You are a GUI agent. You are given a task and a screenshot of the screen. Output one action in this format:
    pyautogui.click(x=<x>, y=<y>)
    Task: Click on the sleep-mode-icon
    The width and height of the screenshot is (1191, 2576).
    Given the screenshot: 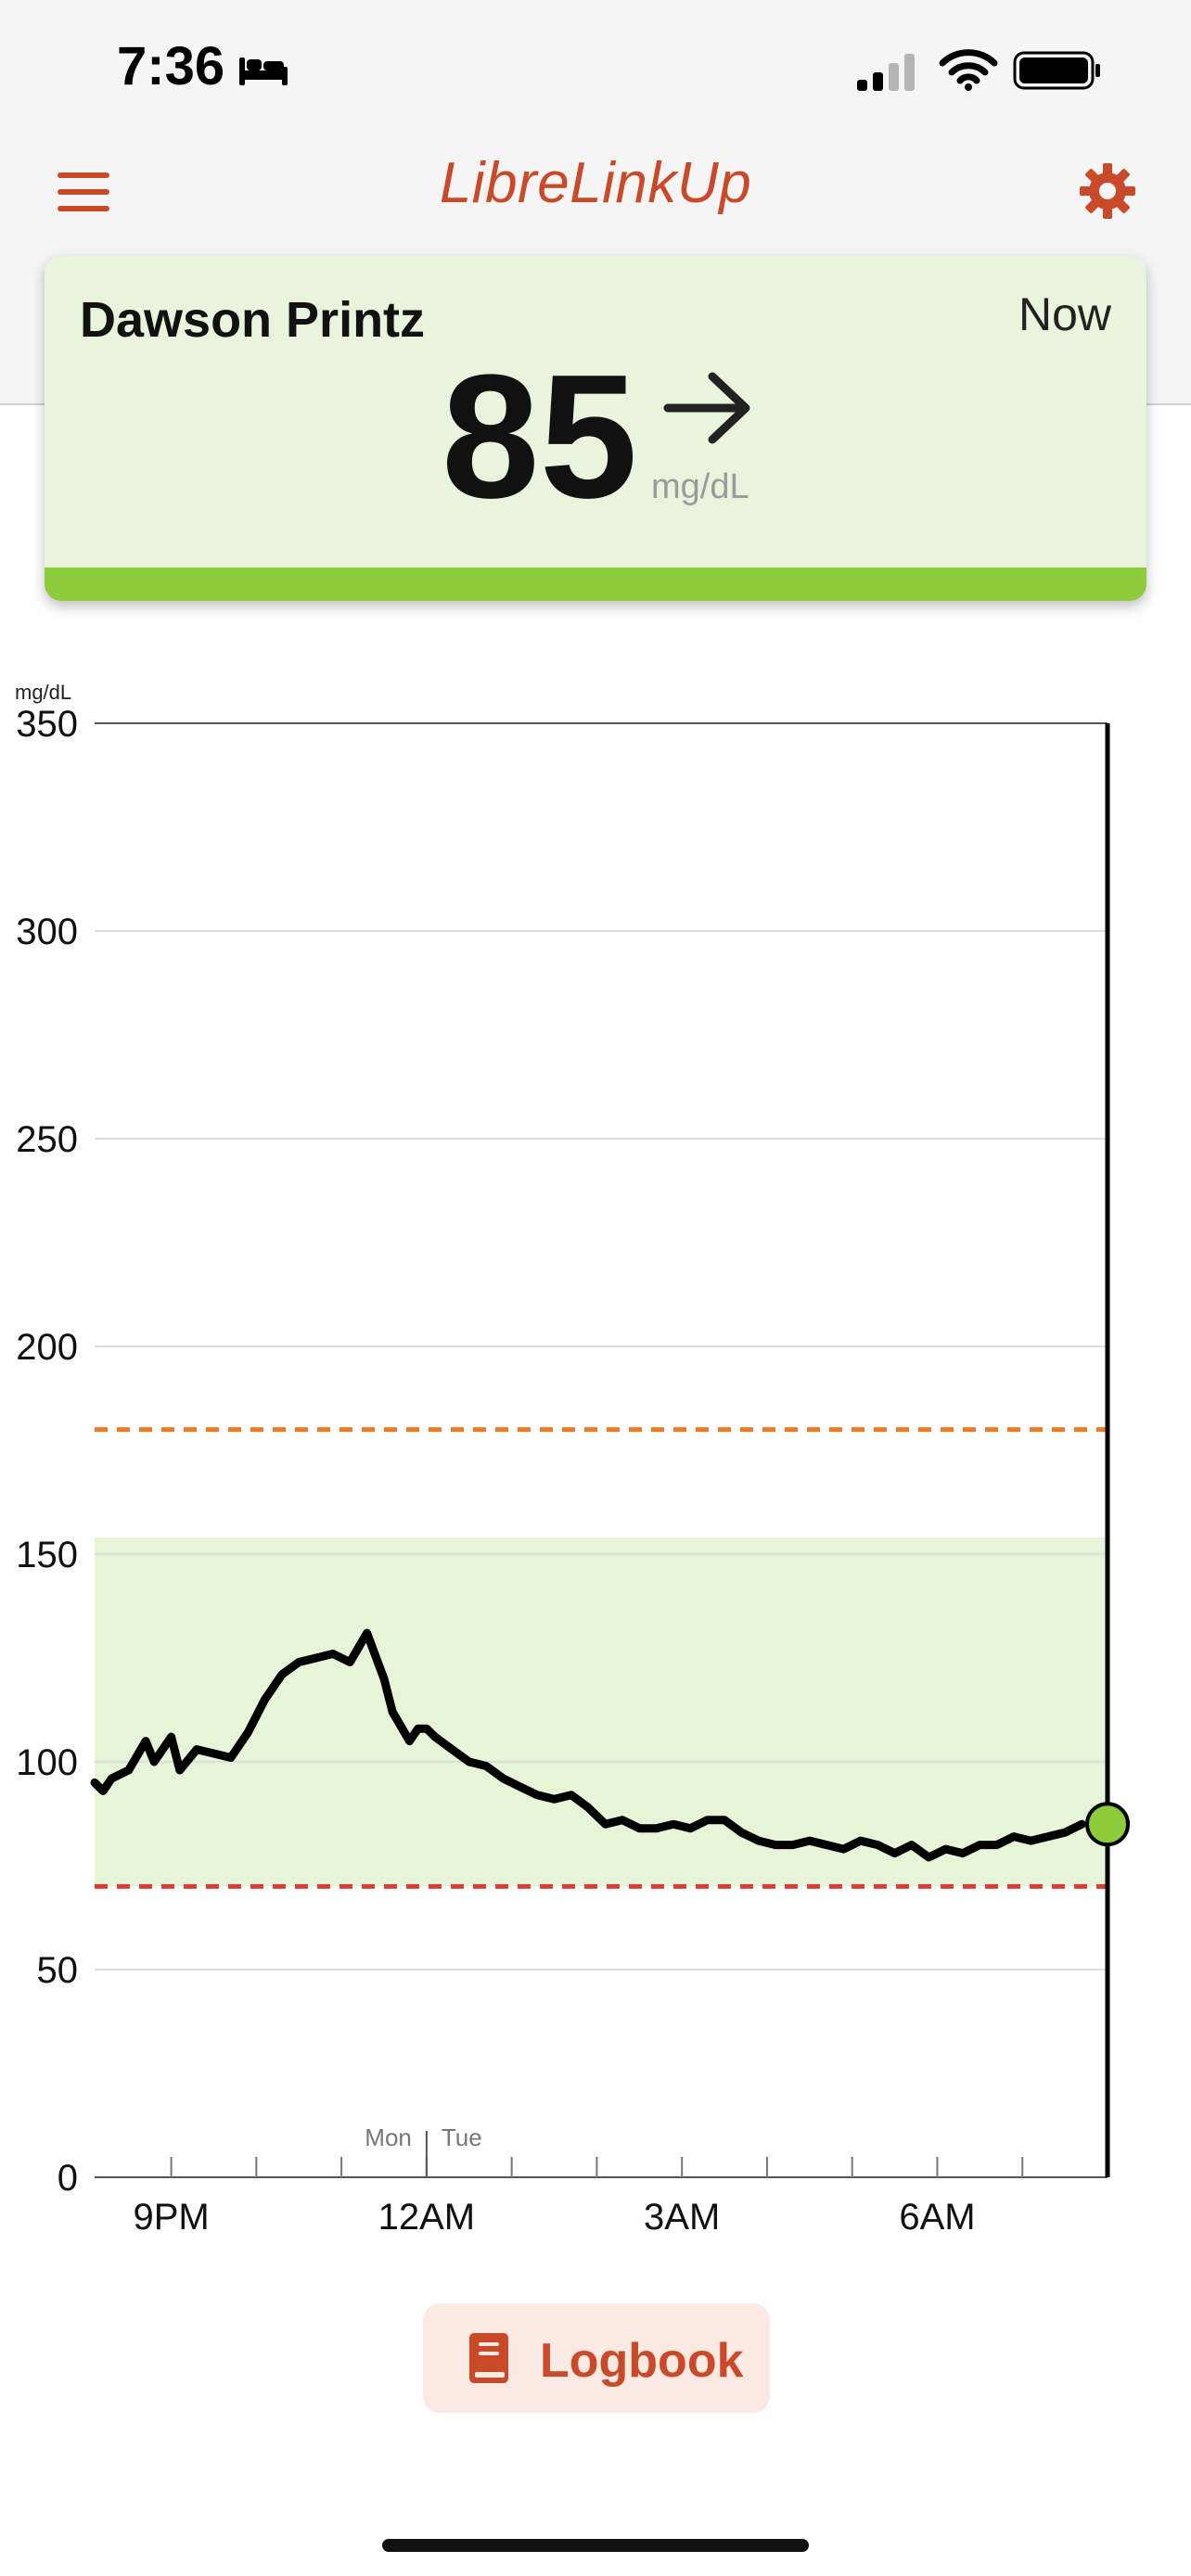 What is the action you would take?
    pyautogui.click(x=263, y=71)
    